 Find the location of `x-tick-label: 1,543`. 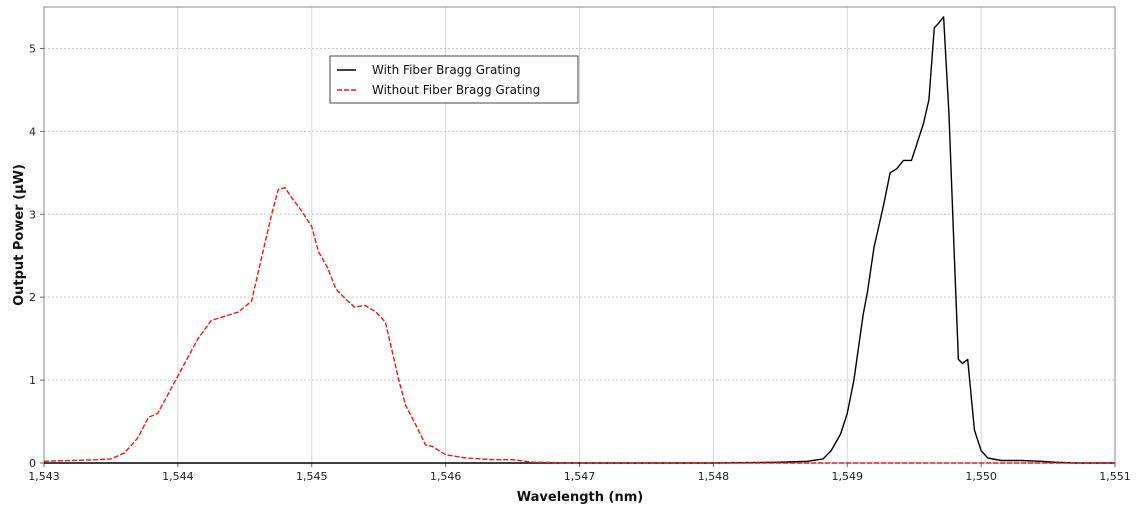

x-tick-label: 1,543 is located at coordinates (44, 476).